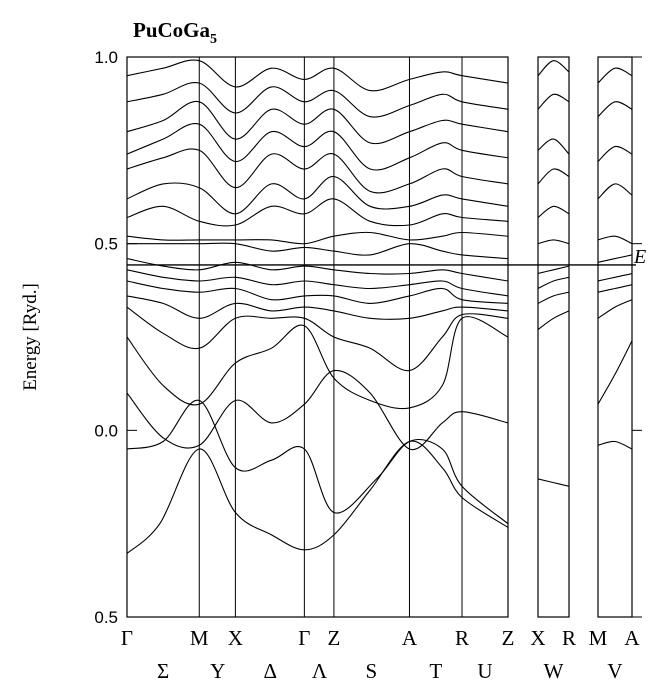 This screenshot has height=686, width=655. What do you see at coordinates (484, 671) in the screenshot?
I see `k-path-label: U` at bounding box center [484, 671].